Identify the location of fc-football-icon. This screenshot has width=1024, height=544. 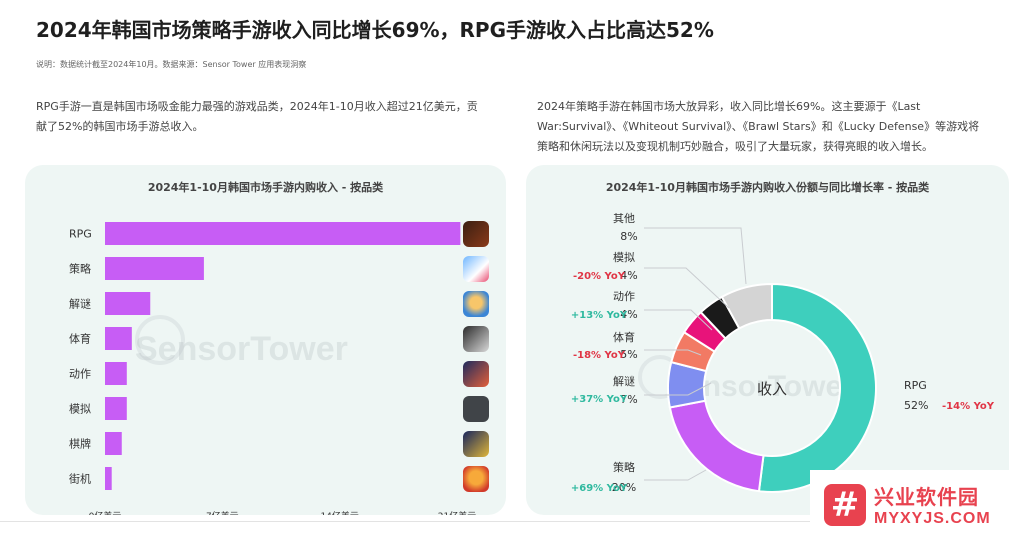
(476, 338).